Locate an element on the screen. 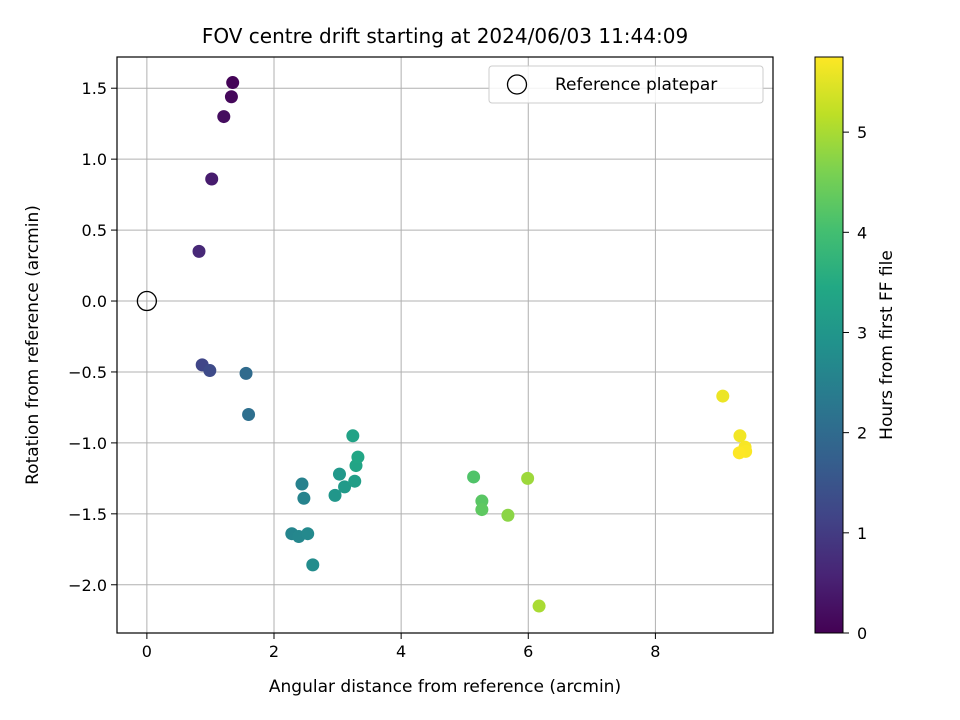 The image size is (960, 720). colorbar-tick-label: 4 is located at coordinates (862, 232).